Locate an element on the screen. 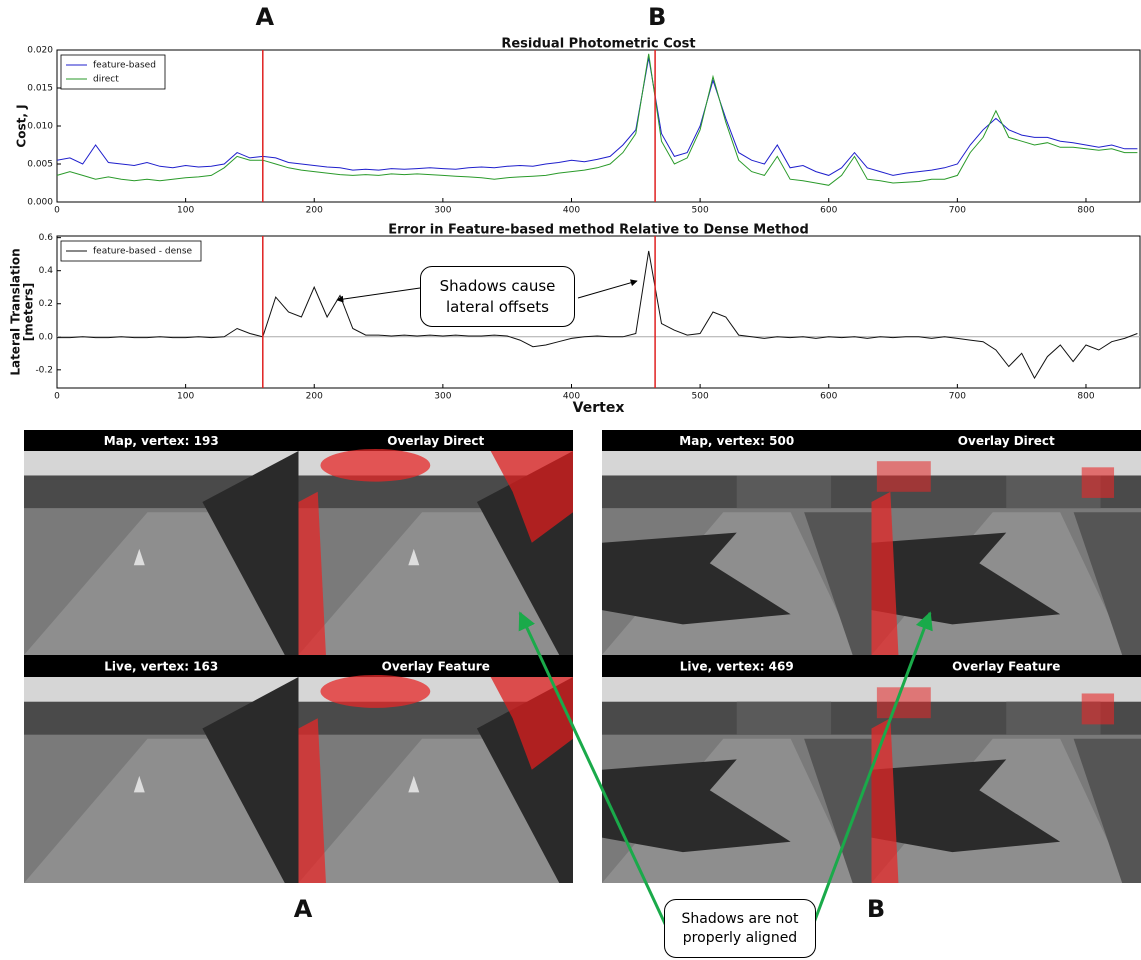 This screenshot has width=1141, height=960. y-tick-label: 0.000 is located at coordinates (40, 203).